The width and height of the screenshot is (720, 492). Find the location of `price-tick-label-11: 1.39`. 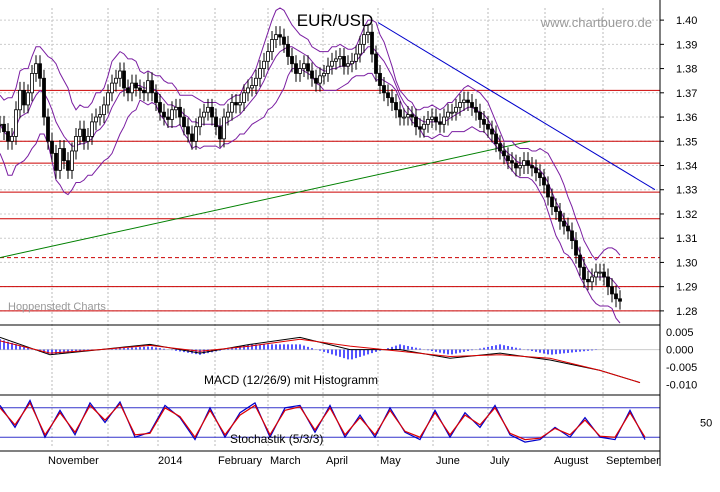

price-tick-label-11: 1.39 is located at coordinates (686, 45).